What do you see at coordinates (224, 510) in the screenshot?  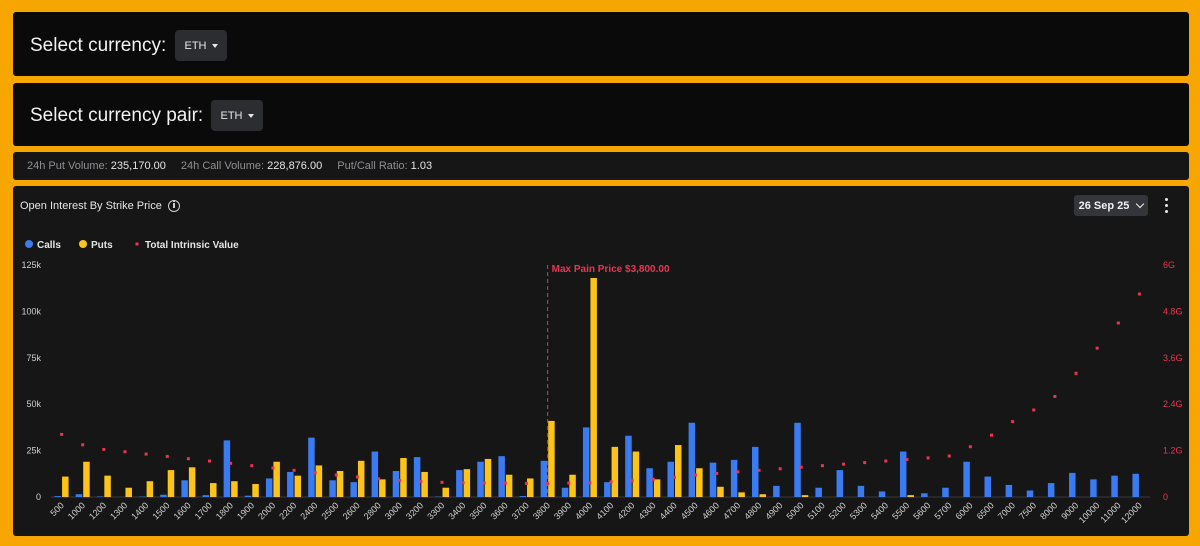 I see `x-tick-label: 1800` at bounding box center [224, 510].